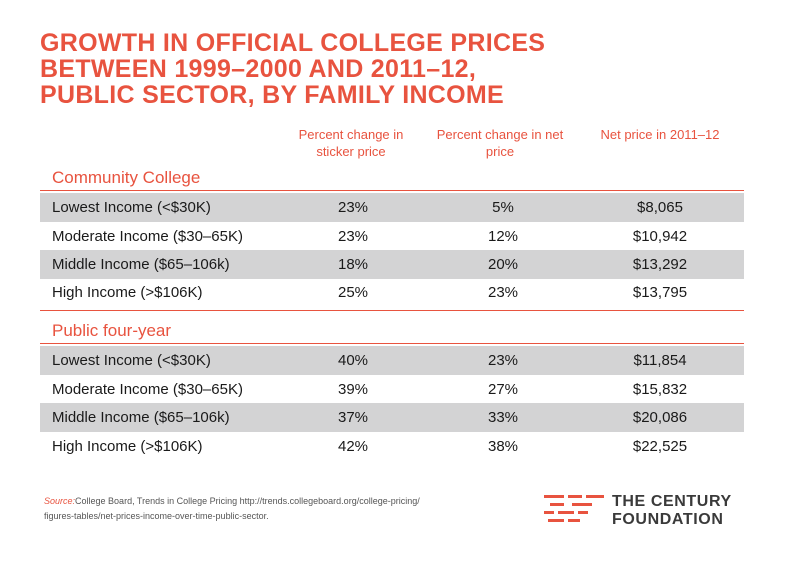  Describe the element at coordinates (392, 446) in the screenshot. I see `table-row: High Income (>$106K) 42% 38% $22,525` at that location.